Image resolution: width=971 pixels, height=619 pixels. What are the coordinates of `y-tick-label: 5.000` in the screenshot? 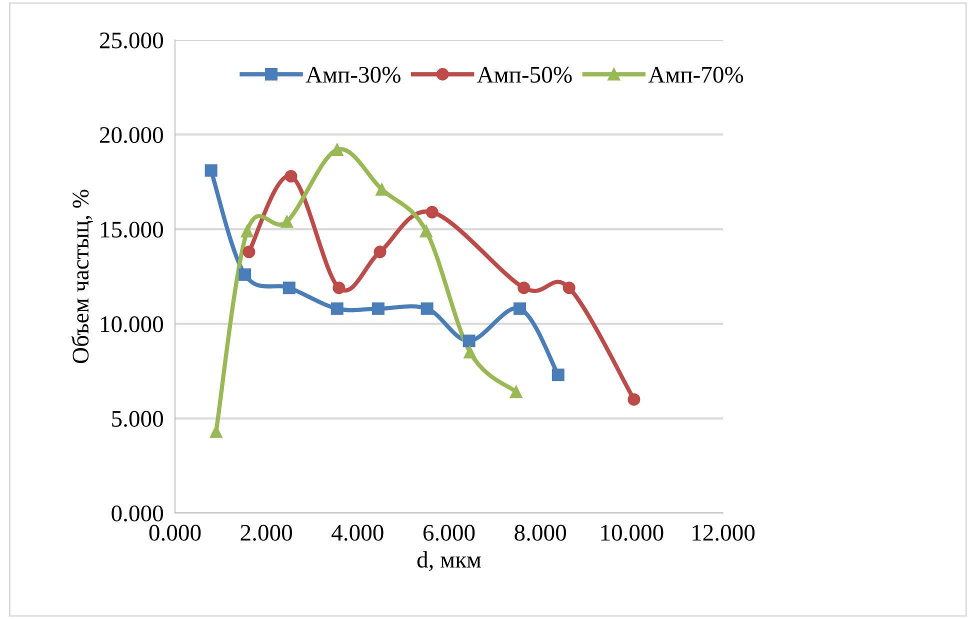 It's located at (137, 418).